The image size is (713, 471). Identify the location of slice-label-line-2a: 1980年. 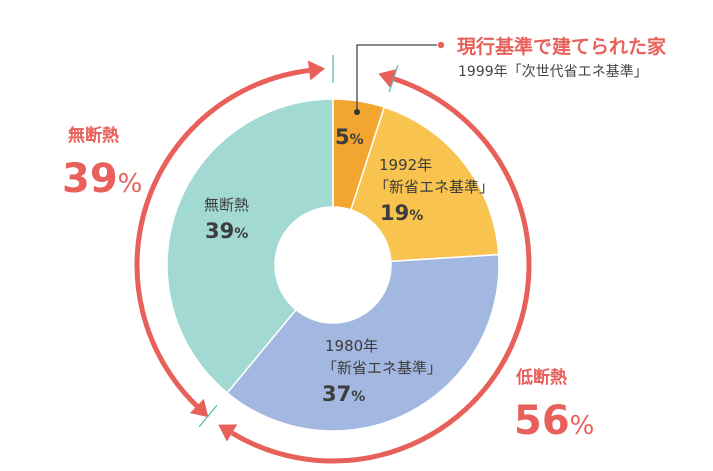
(351, 346).